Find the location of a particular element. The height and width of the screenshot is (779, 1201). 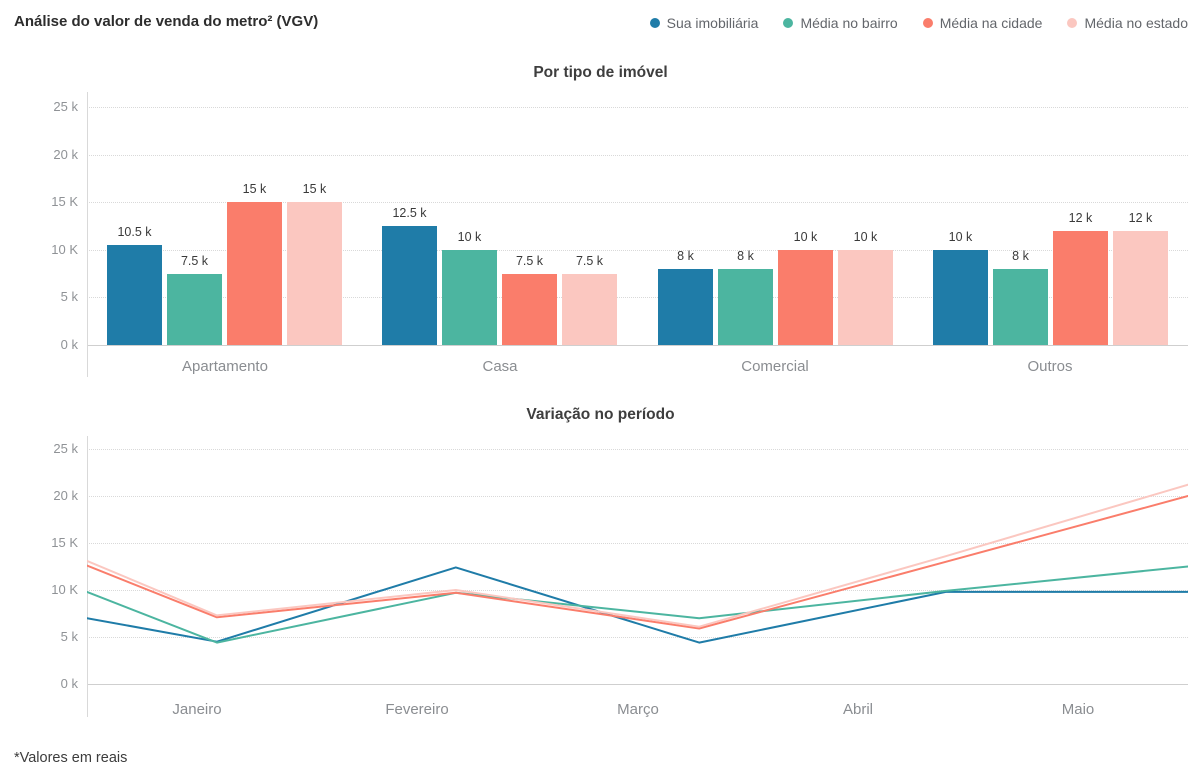

legend-dot-sua-imobiliaria is located at coordinates (654, 23).